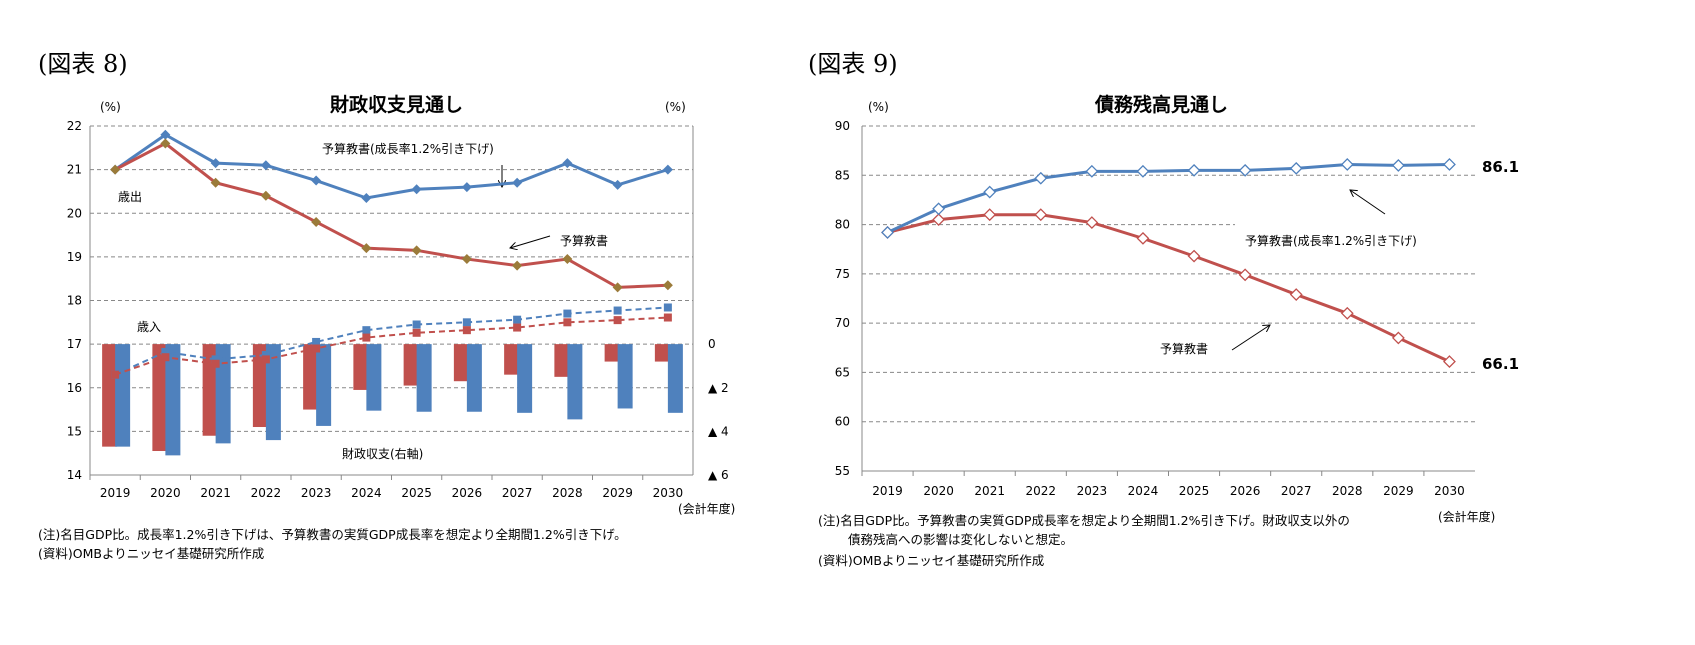 This screenshot has width=1695, height=645. Describe the element at coordinates (1347, 491) in the screenshot. I see `x-tick-label: 2028` at that location.